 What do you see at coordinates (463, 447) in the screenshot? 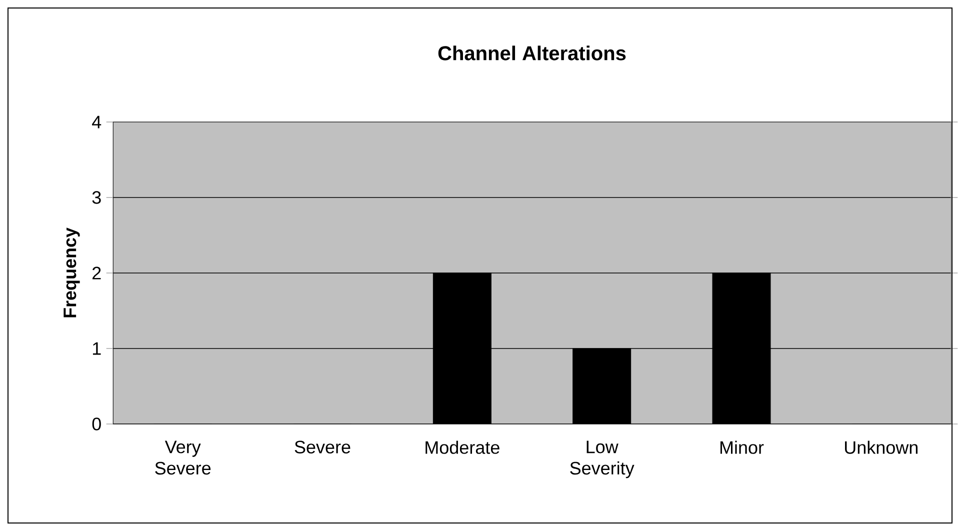
I see `x-tick-label: Moderate` at bounding box center [463, 447].